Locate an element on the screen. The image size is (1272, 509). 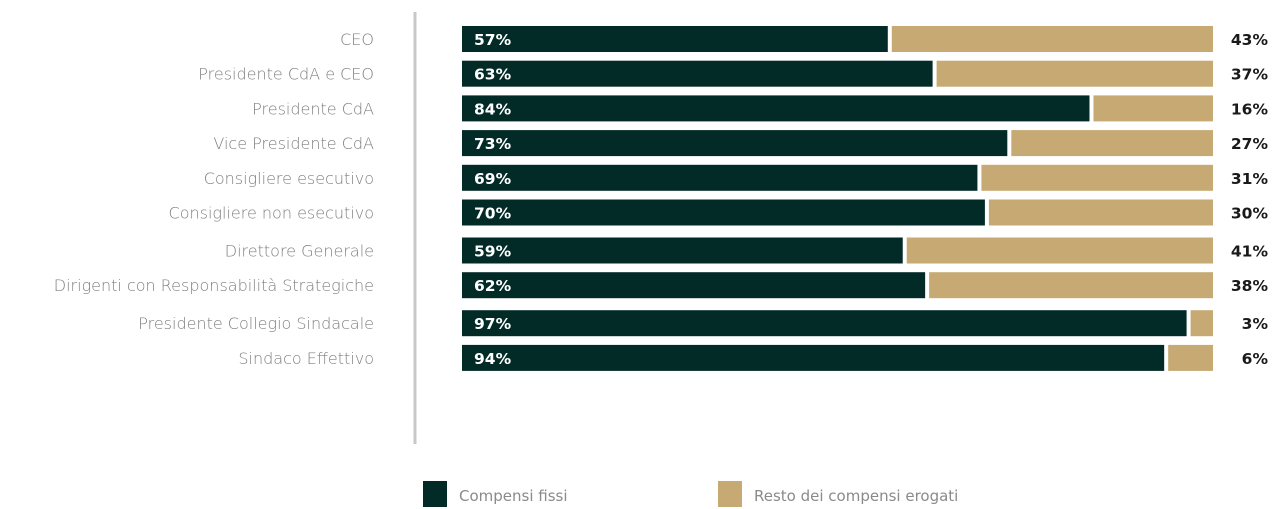
category-label: Consigliere non esecutivo is located at coordinates (271, 213).